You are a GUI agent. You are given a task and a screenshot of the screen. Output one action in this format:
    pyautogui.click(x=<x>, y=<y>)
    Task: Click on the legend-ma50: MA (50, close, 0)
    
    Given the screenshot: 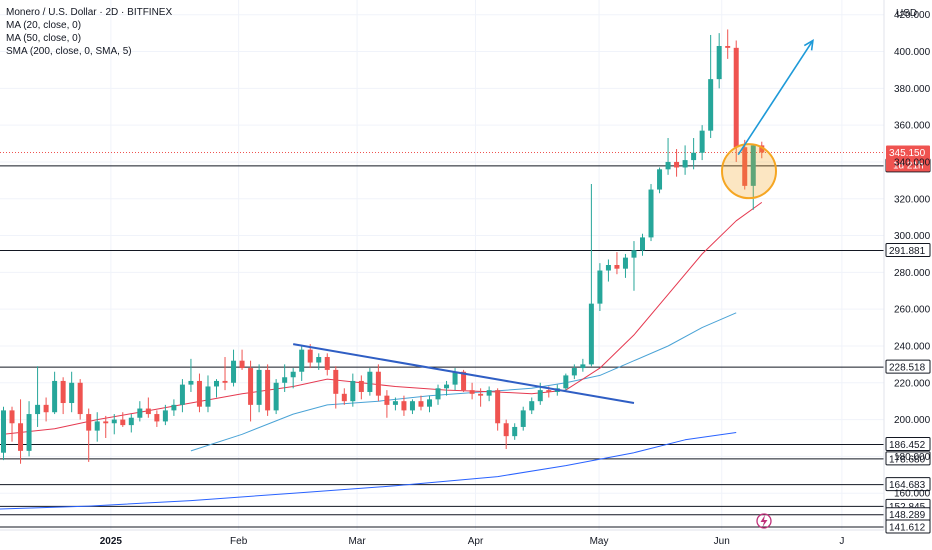 What is the action you would take?
    pyautogui.click(x=44, y=38)
    